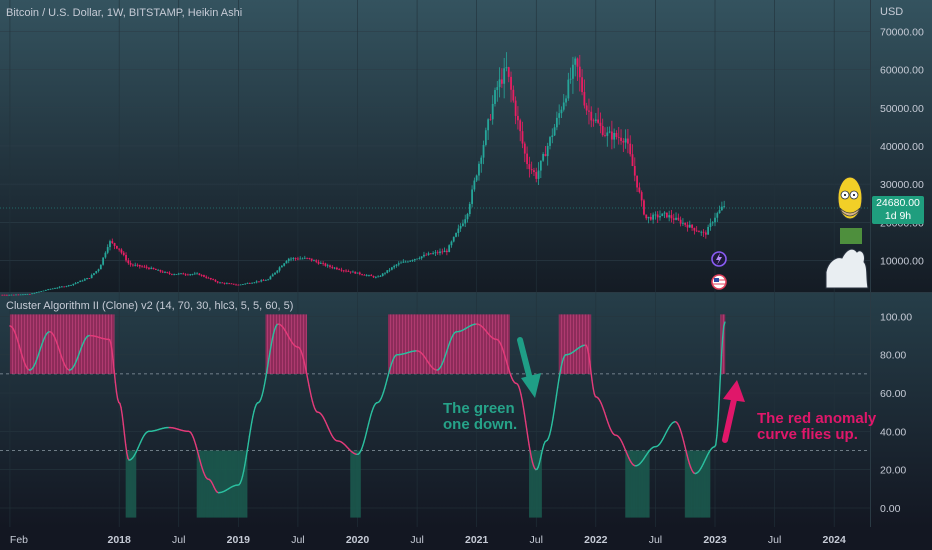 This screenshot has width=932, height=550. What do you see at coordinates (893, 432) in the screenshot?
I see `indicator-tick-label: 40.00` at bounding box center [893, 432].